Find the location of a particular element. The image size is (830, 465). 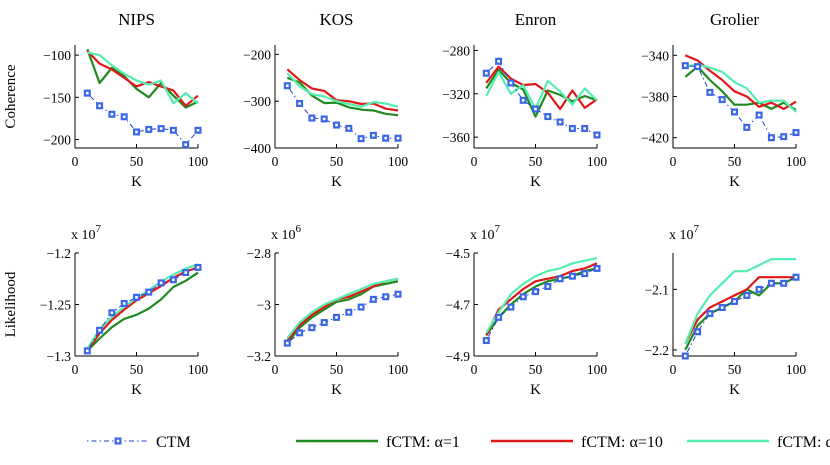

y-tick-label: −1.2 is located at coordinates (59, 253).